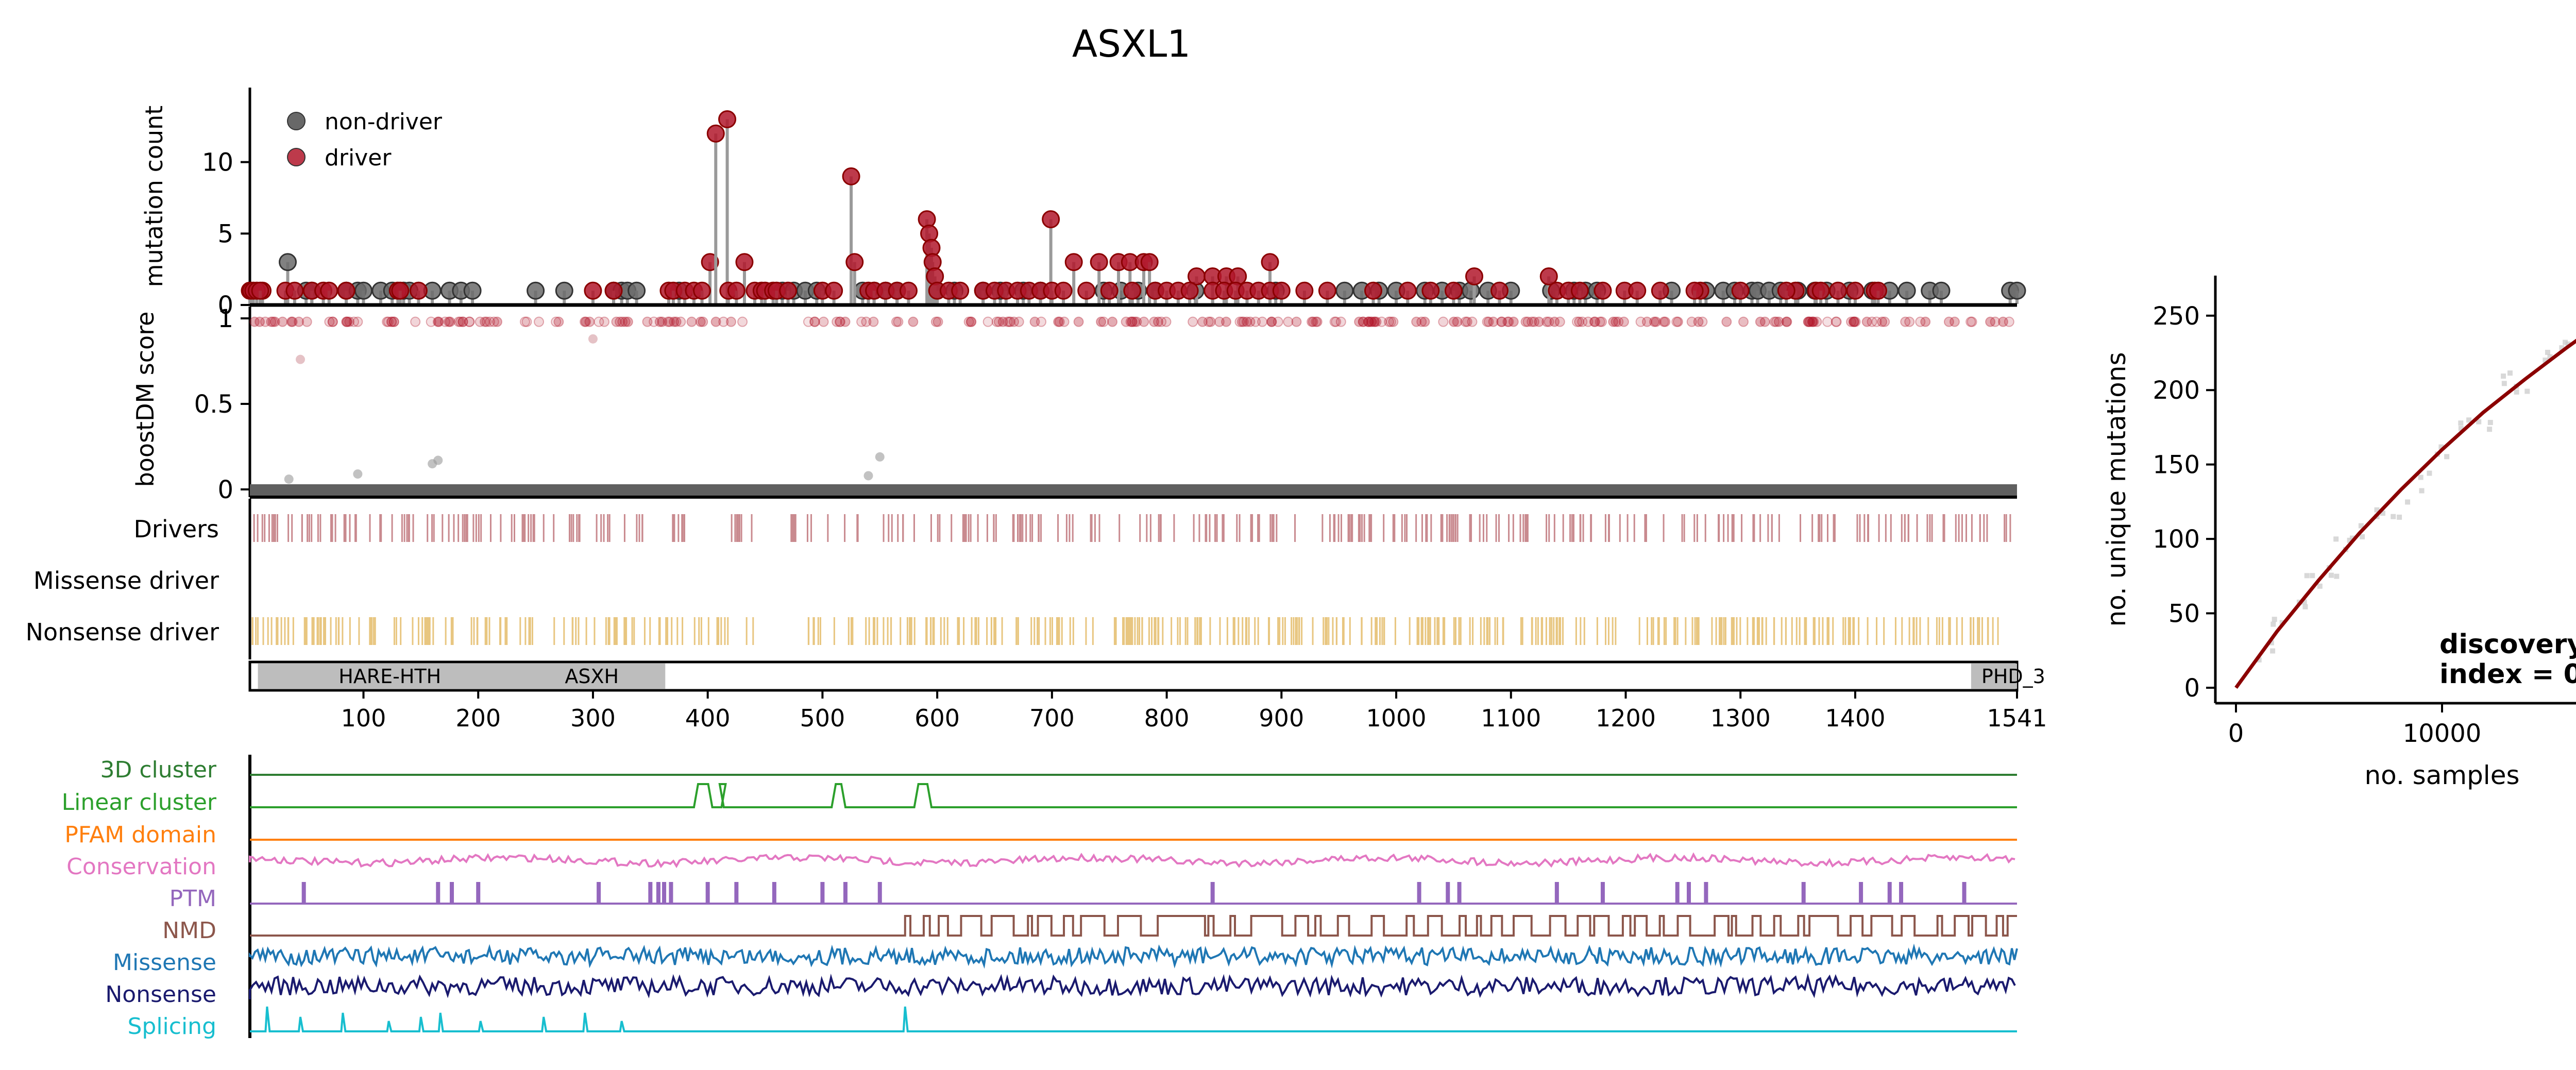 This screenshot has height=1070, width=2576. What do you see at coordinates (154, 196) in the screenshot?
I see `y-axis-label: mutation count` at bounding box center [154, 196].